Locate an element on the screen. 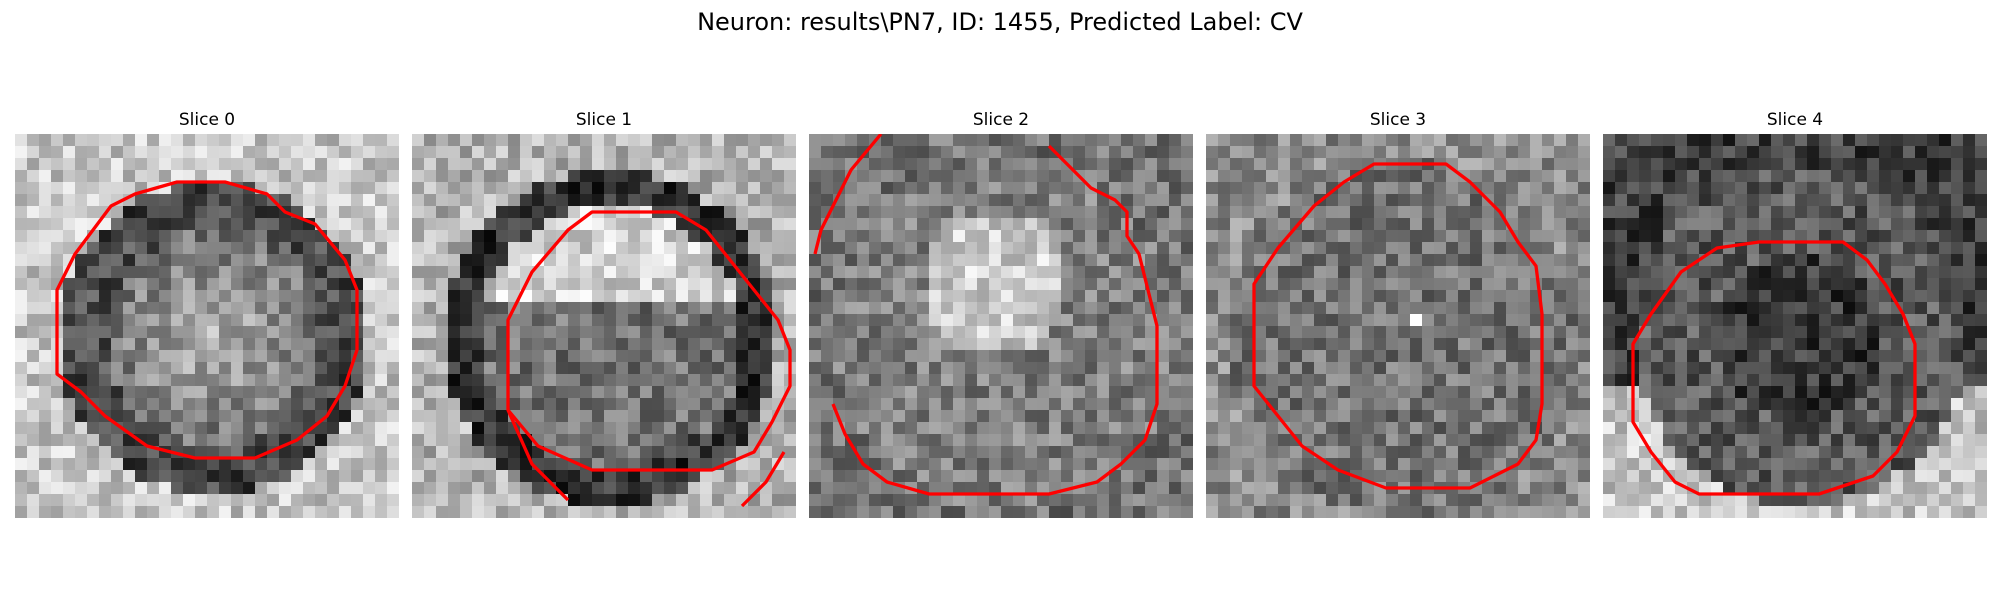 This screenshot has width=2000, height=600. slice-title-2: Slice 2 is located at coordinates (1001, 120).